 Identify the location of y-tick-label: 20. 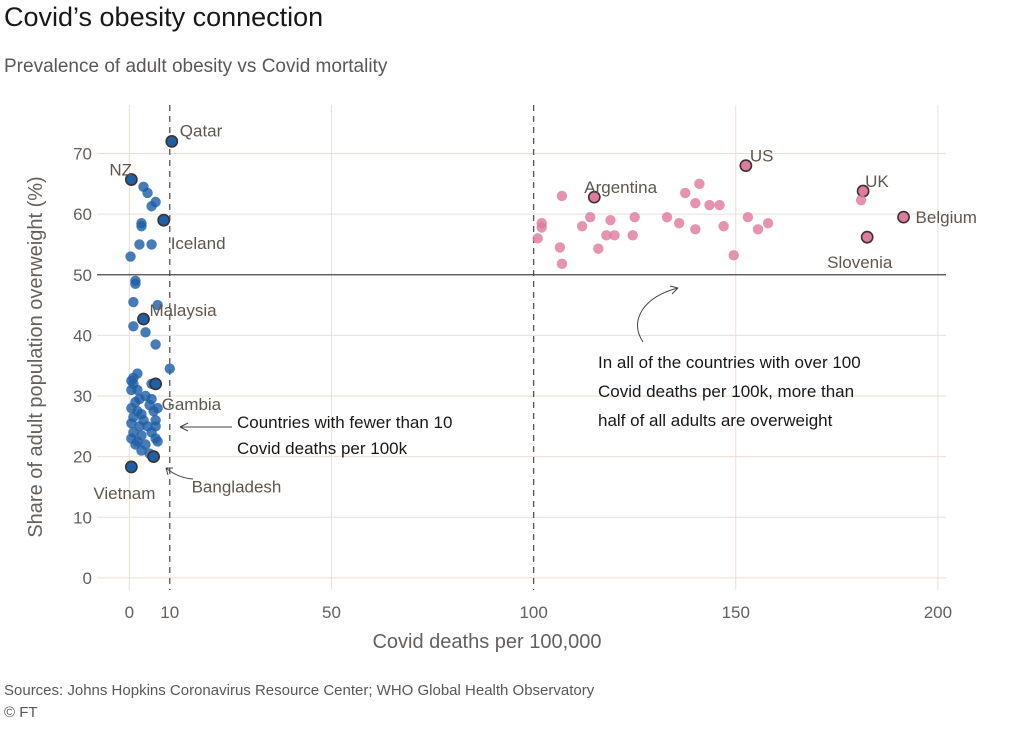
(82, 457).